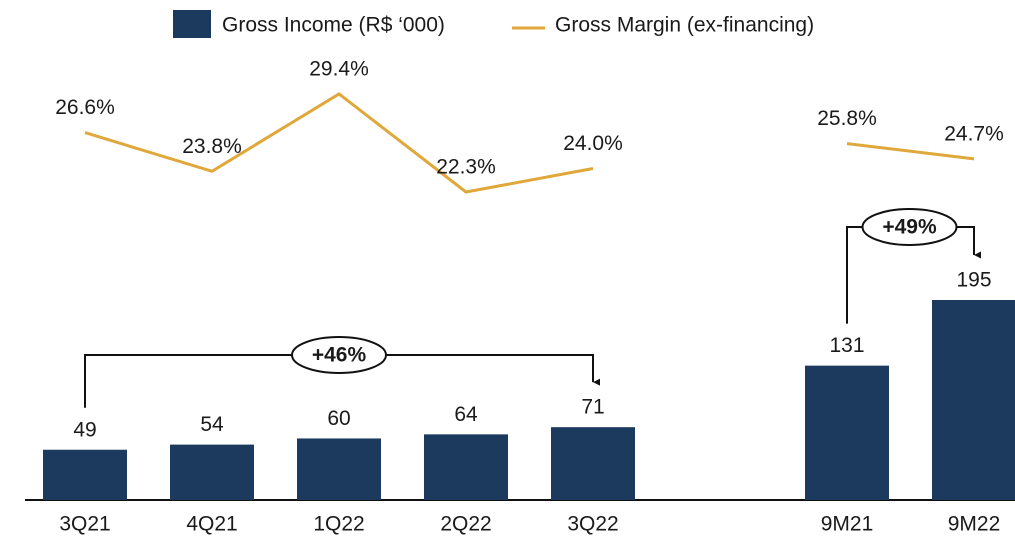 The image size is (1015, 540). I want to click on bar-value-label: 64, so click(466, 414).